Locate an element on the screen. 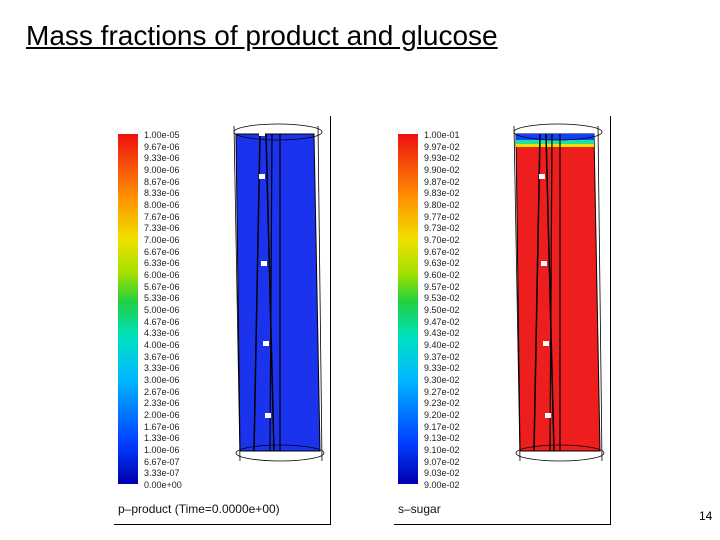  colorbar-tick-label: 1.00e-05 is located at coordinates (162, 135).